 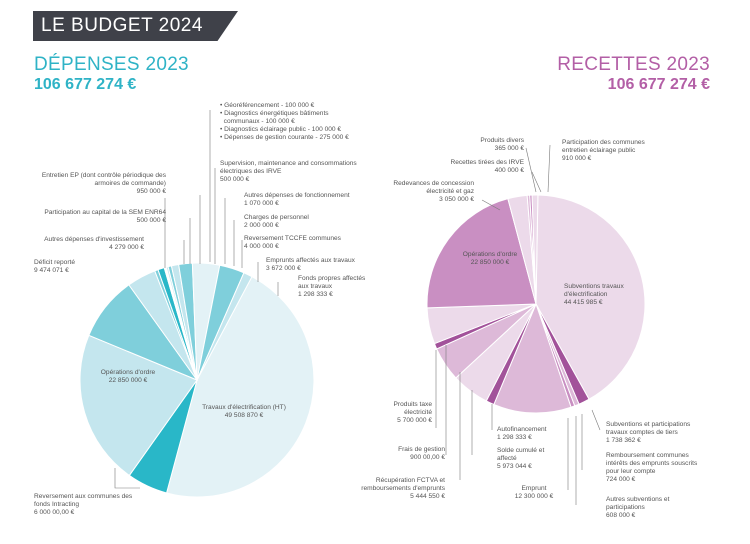 What do you see at coordinates (633, 64) in the screenshot?
I see `recettes-title: RECETTES 2023` at bounding box center [633, 64].